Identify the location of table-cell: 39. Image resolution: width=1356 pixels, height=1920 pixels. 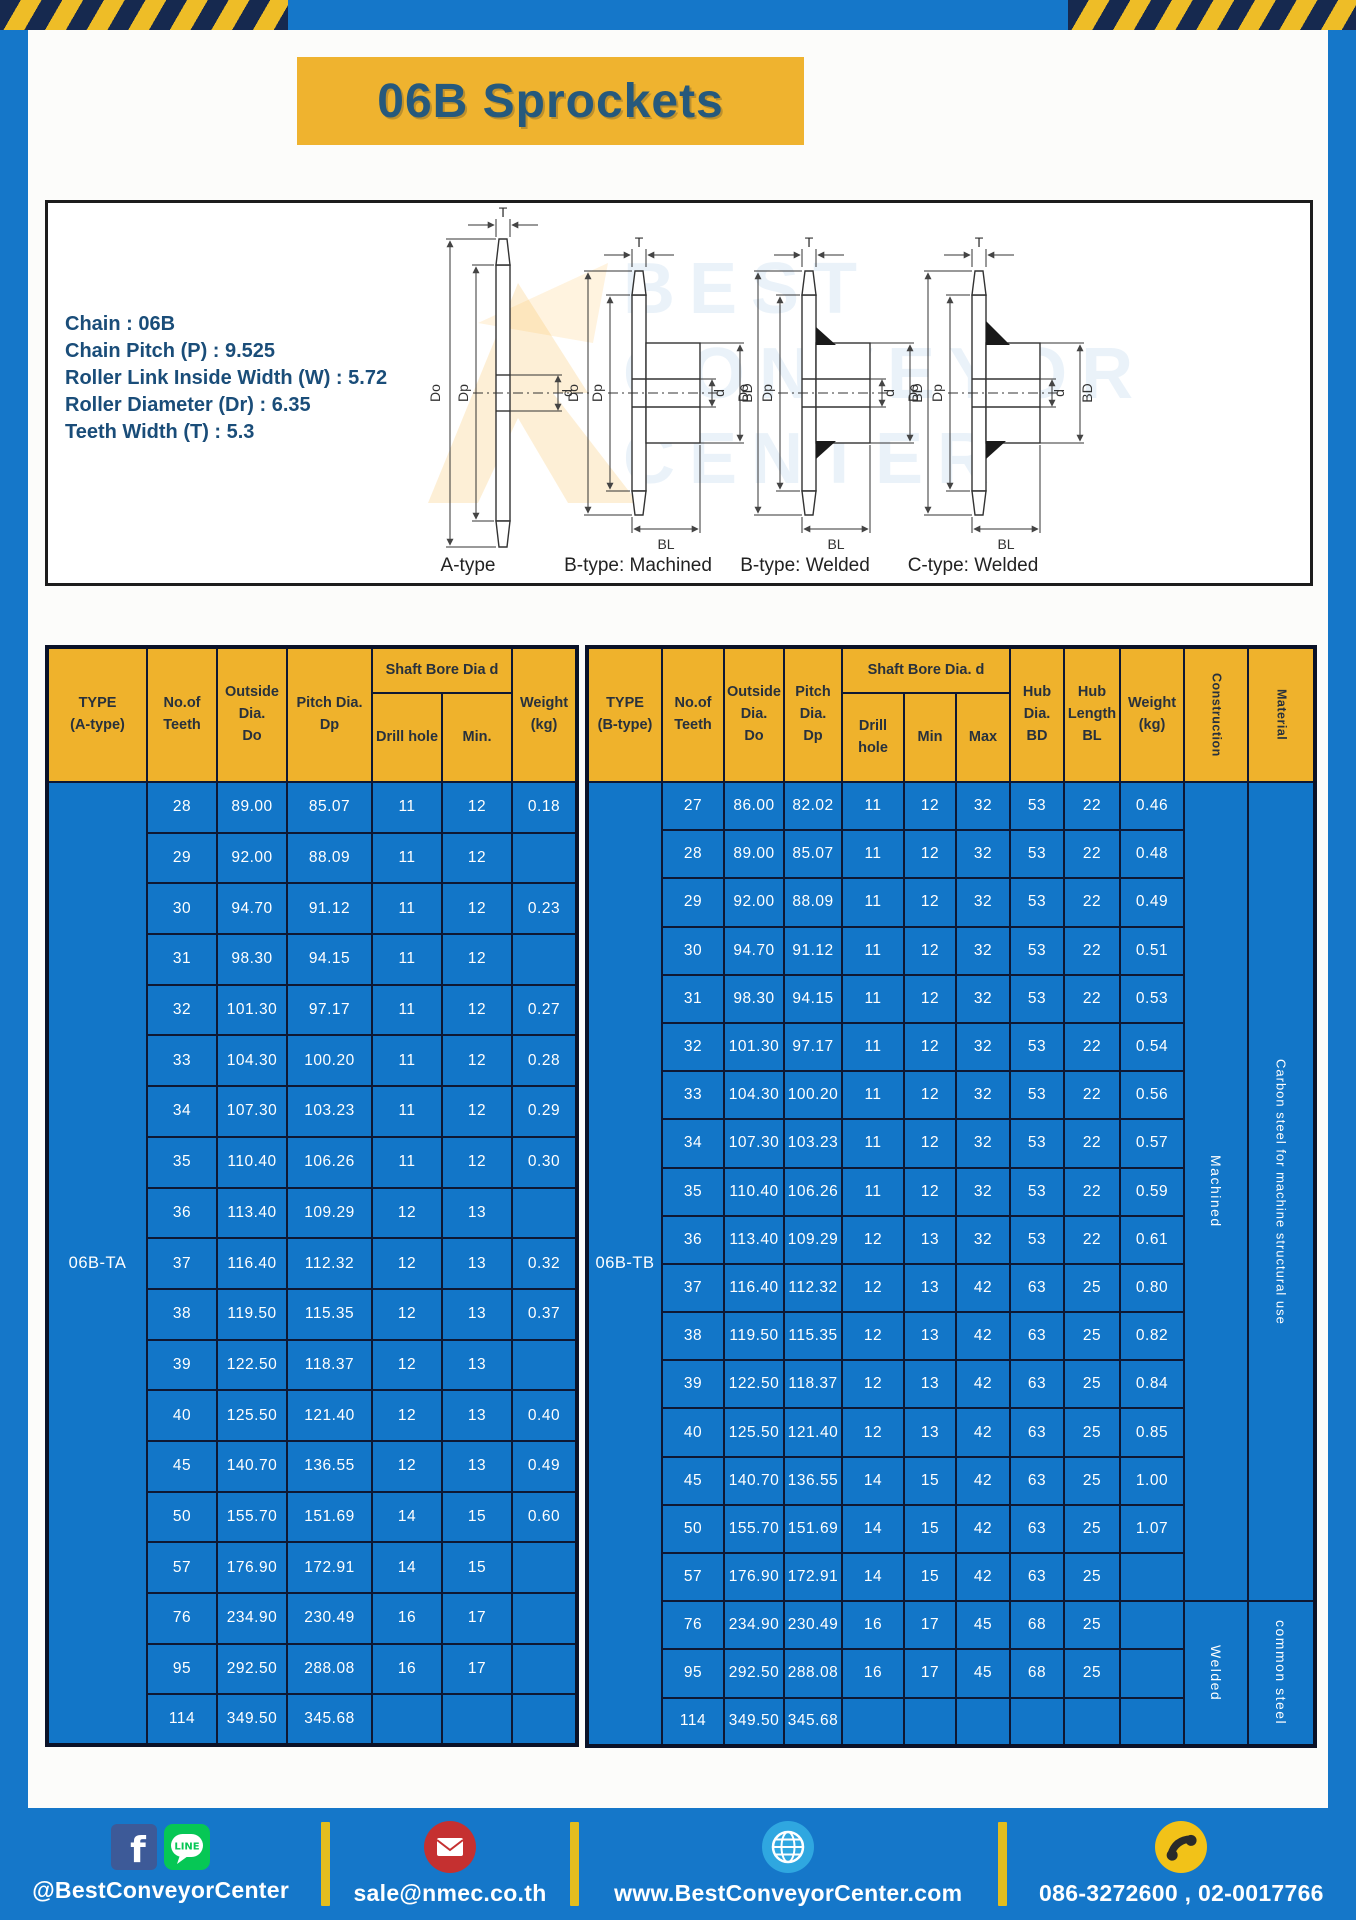
(693, 1384).